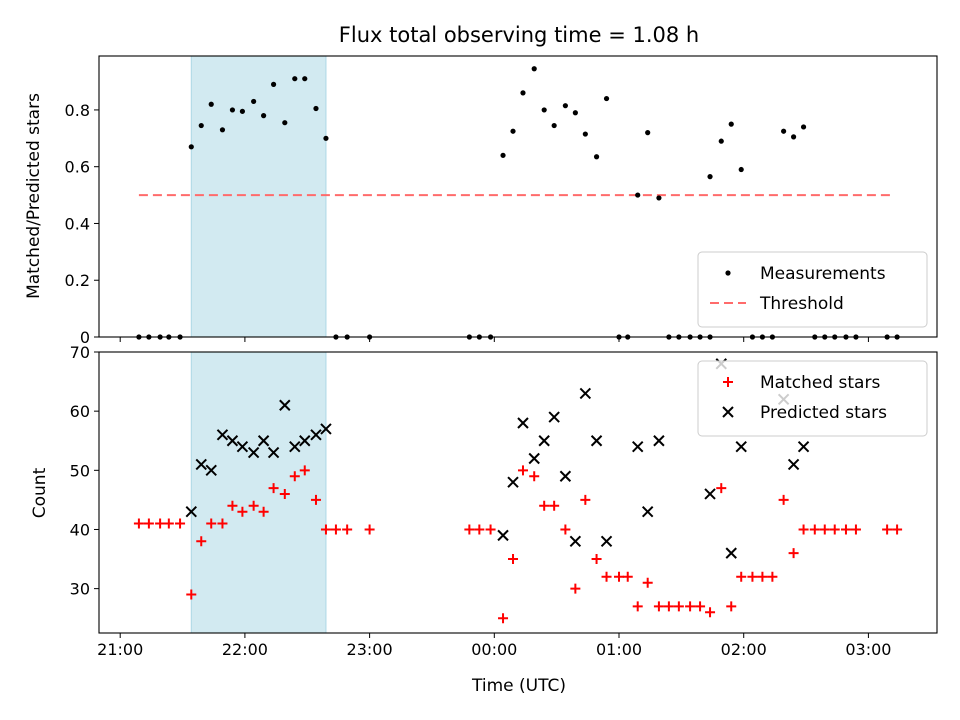 The height and width of the screenshot is (720, 960). Describe the element at coordinates (518, 686) in the screenshot. I see `x-axis-label: Time (UTC)` at that location.